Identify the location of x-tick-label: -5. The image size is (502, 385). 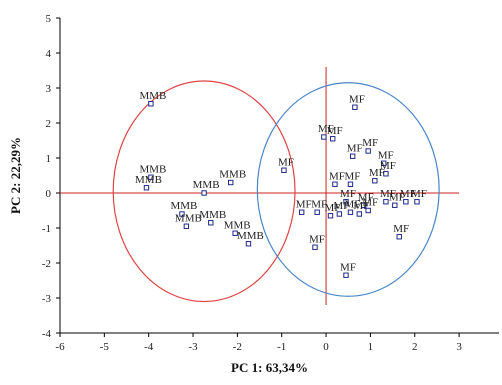
(105, 347).